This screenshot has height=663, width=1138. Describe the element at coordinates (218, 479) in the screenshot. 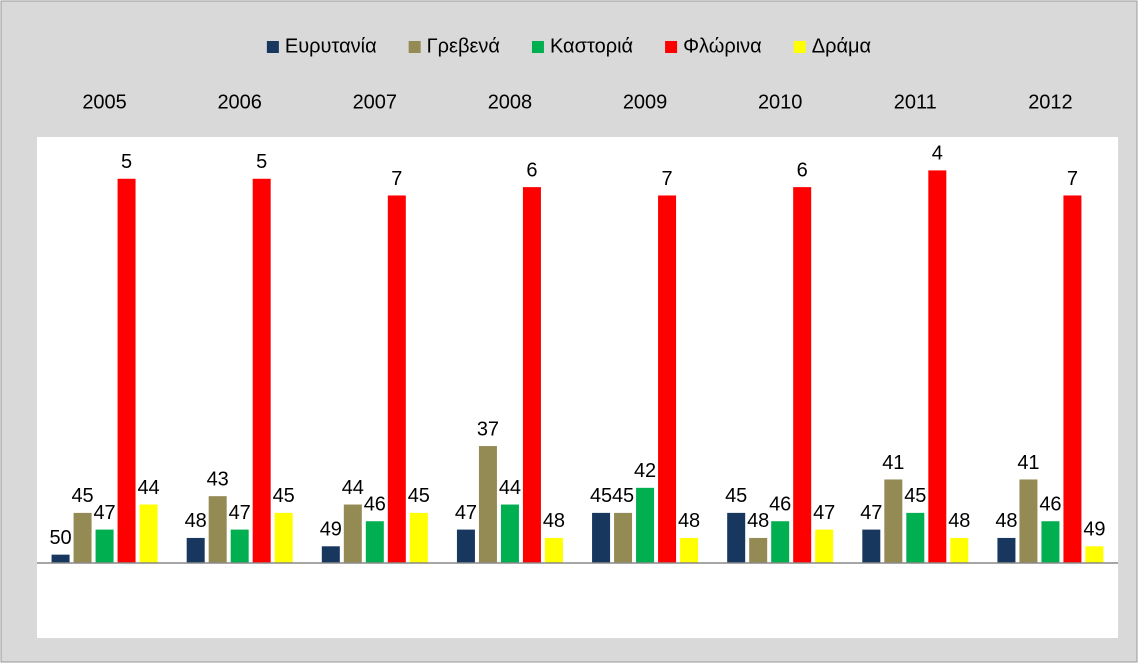

I see `data-label: 43` at that location.